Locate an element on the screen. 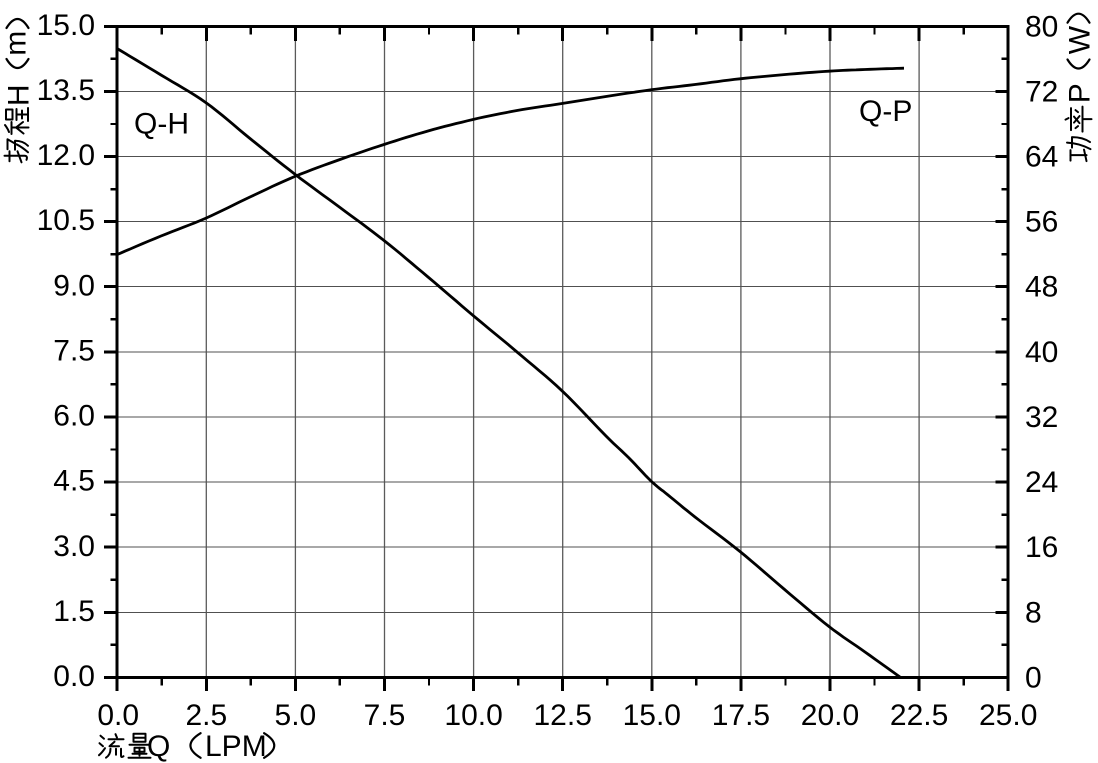 Image resolution: width=1098 pixels, height=763 pixels. svg-text: 2.5 is located at coordinates (206, 715).